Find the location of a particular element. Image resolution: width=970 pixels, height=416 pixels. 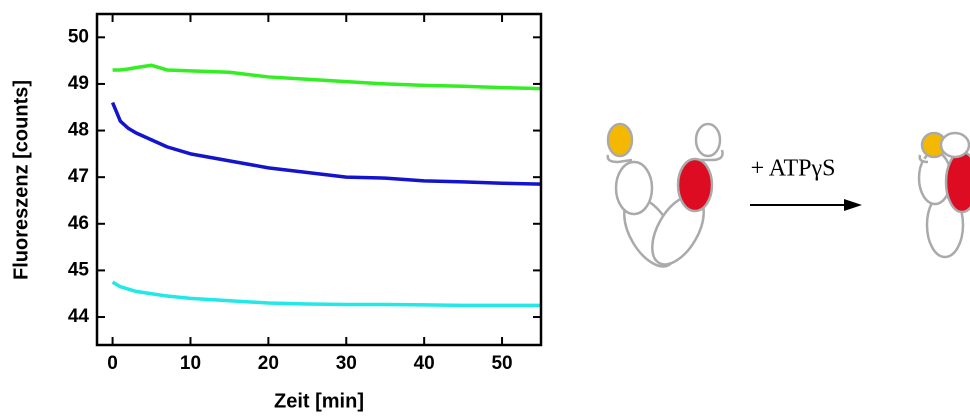

y-axis-label: Fluoreszenz [counts] is located at coordinates (21, 180).